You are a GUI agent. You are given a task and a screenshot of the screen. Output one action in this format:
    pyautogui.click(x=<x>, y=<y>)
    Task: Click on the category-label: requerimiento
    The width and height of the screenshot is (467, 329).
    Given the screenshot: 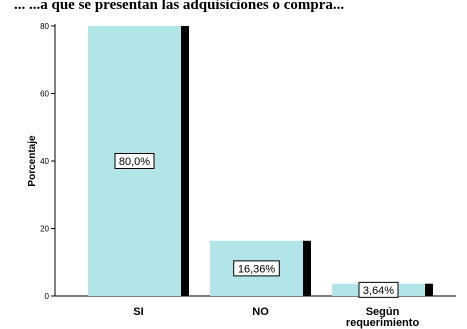 What is the action you would take?
    pyautogui.click(x=383, y=323)
    